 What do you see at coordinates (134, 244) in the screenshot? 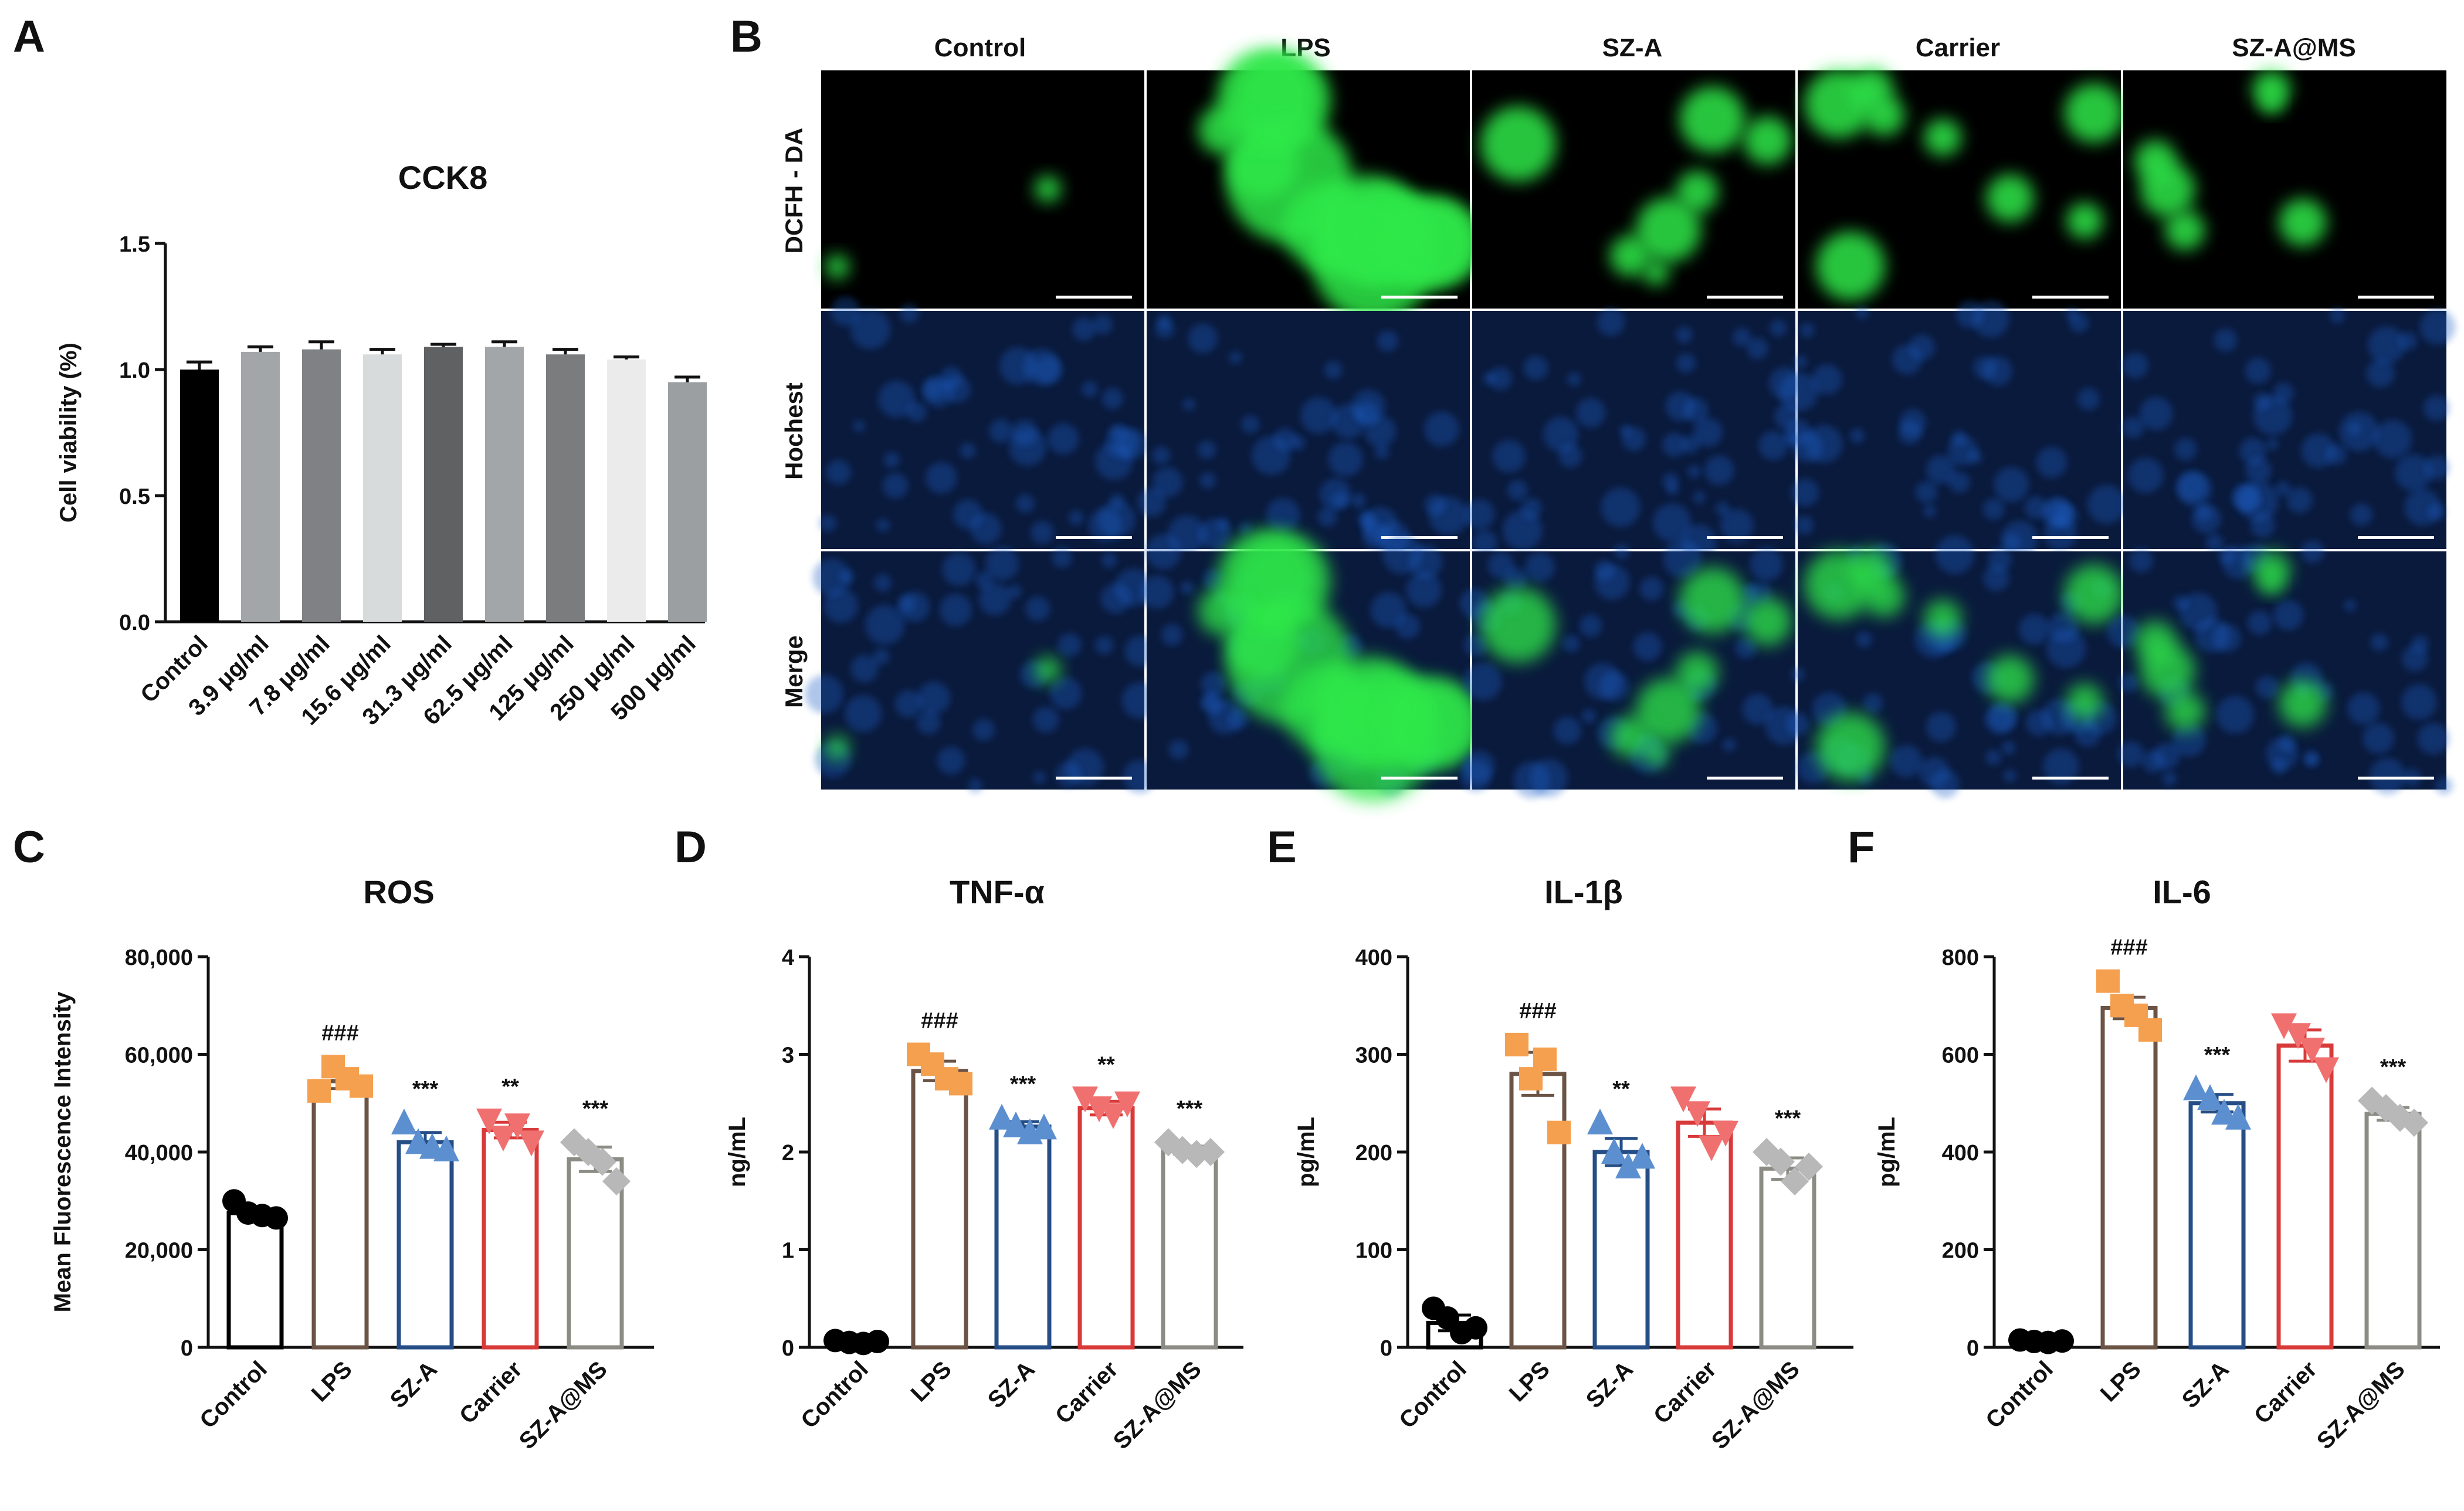
I see `y-tick-label: 1.5` at bounding box center [134, 244].